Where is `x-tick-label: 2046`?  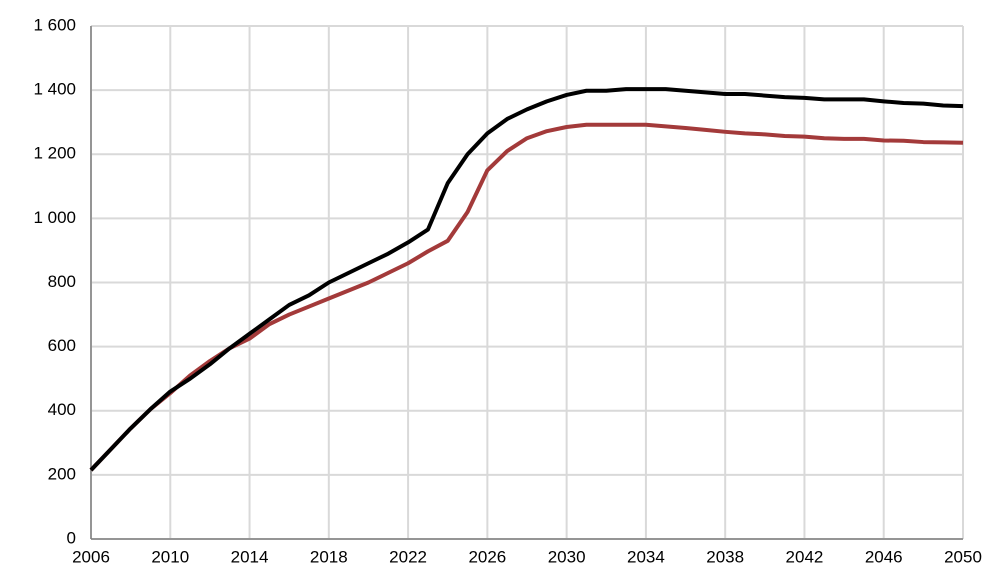 x-tick-label: 2046 is located at coordinates (884, 556).